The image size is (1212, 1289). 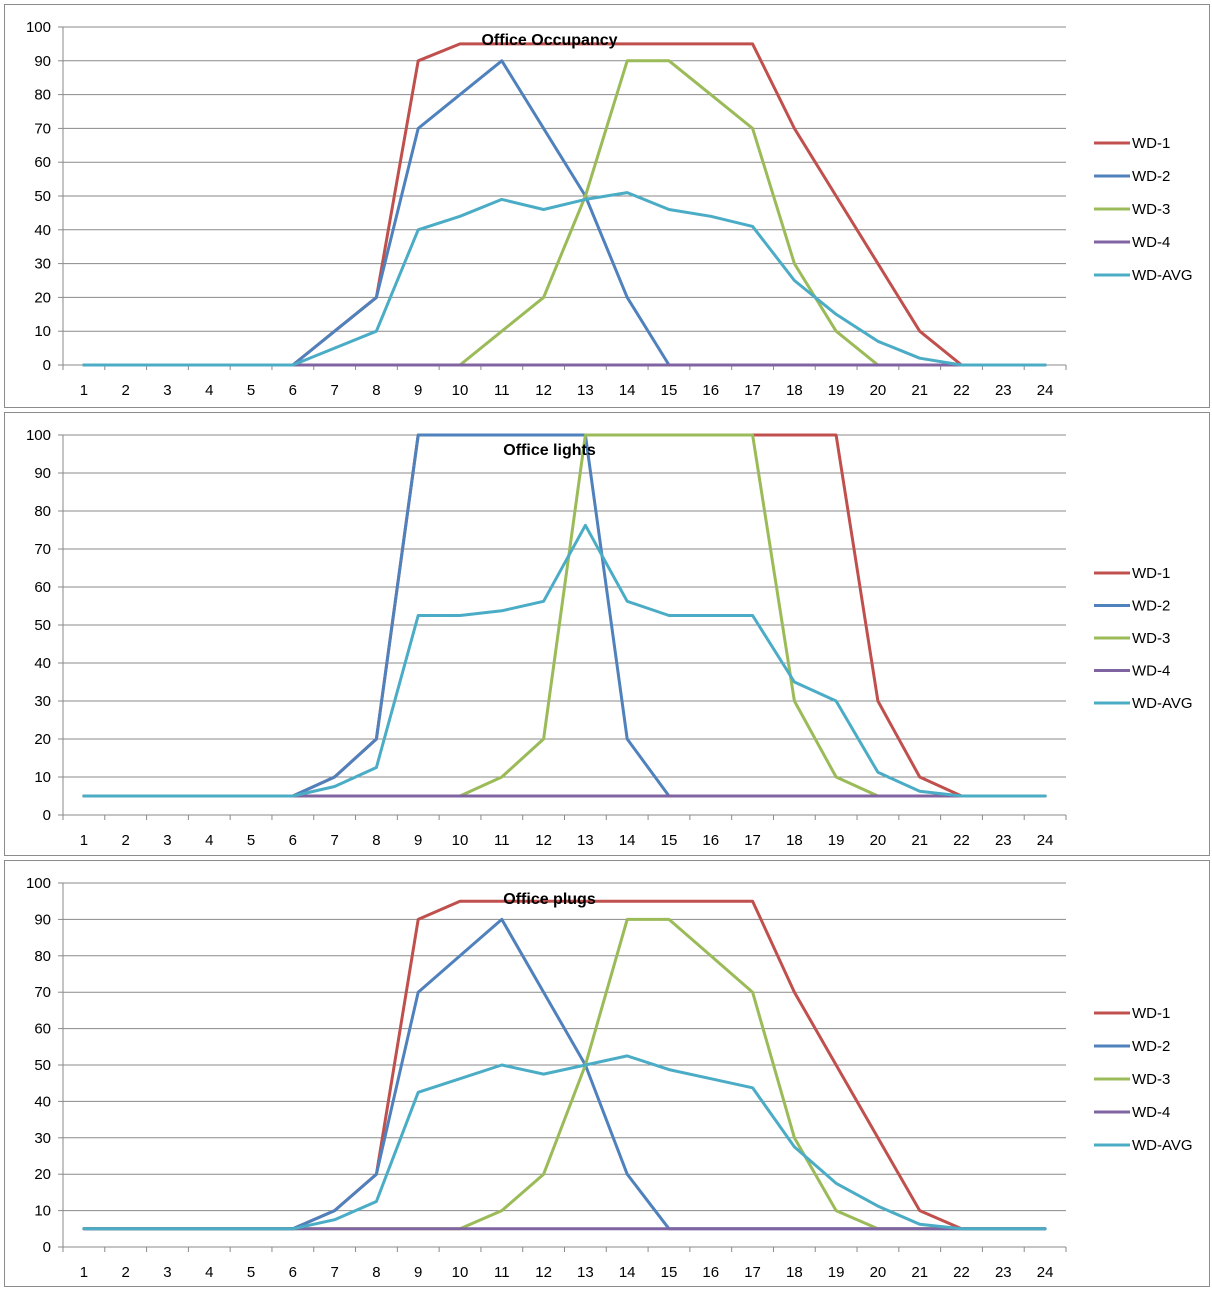 I want to click on x-tick-label: 9, so click(x=418, y=1272).